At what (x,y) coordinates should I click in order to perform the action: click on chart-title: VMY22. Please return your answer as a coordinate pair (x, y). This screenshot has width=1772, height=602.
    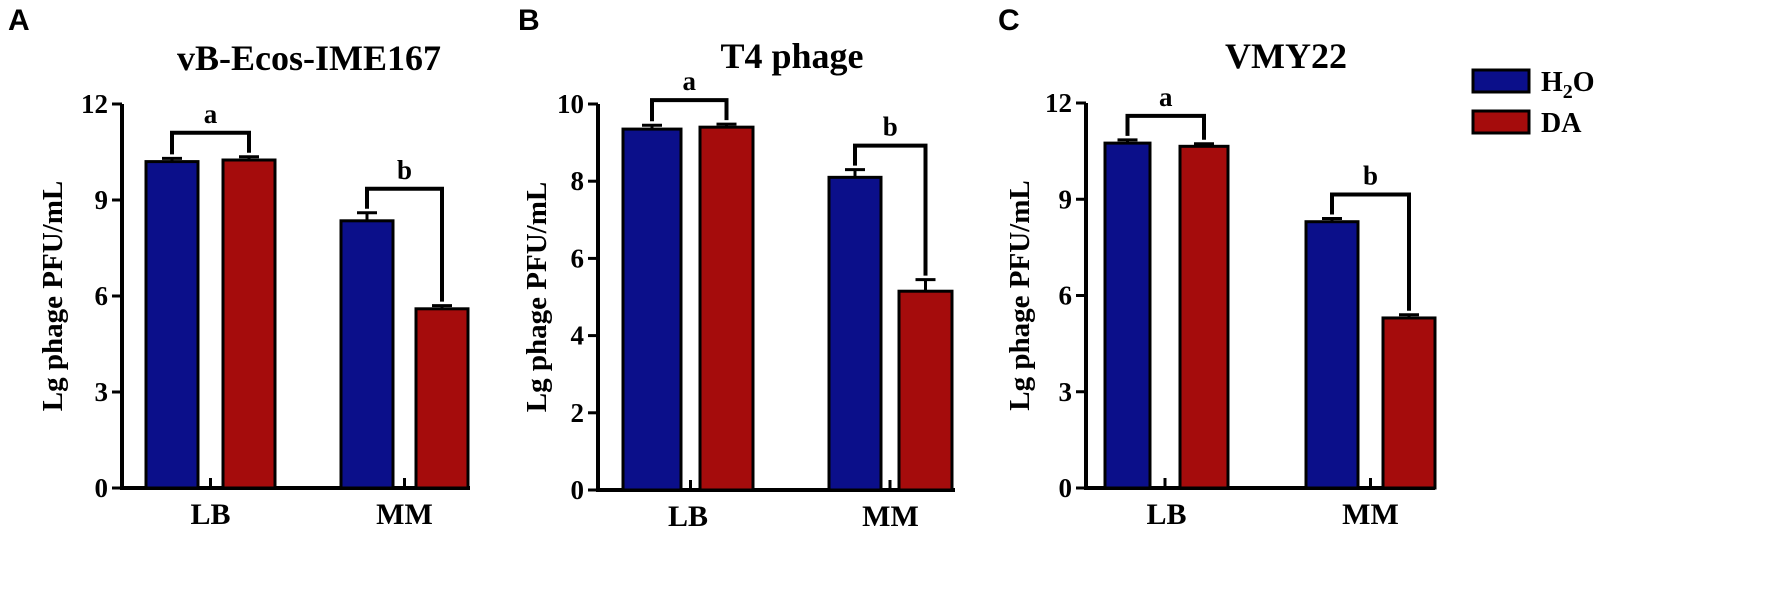
    Looking at the image, I should click on (1286, 56).